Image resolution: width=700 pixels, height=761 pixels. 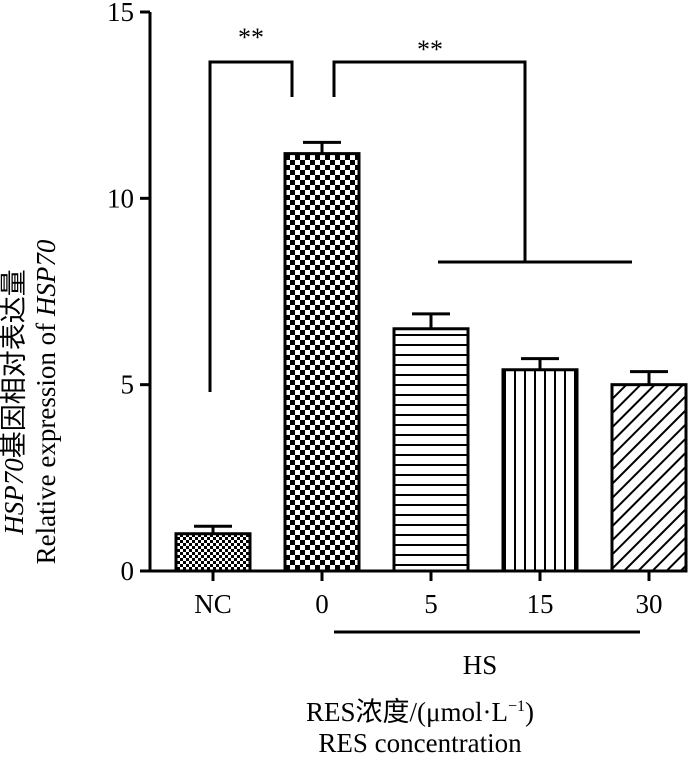 What do you see at coordinates (516, 706) in the screenshot?
I see `x-axis-title-zh-sup: −1` at bounding box center [516, 706].